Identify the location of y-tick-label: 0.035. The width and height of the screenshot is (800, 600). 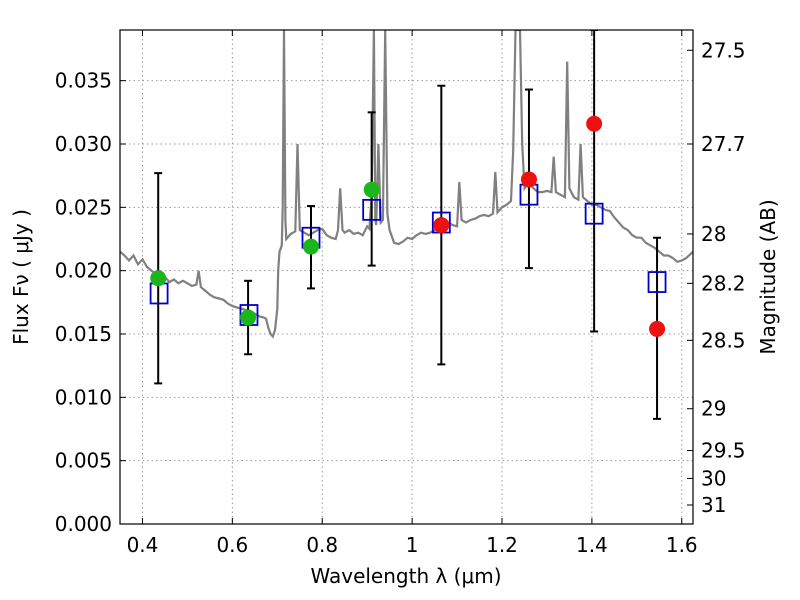
(83, 81).